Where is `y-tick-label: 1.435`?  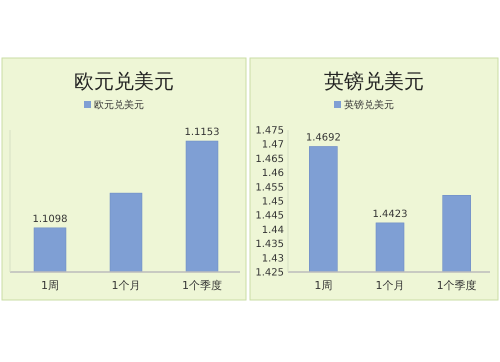 y-tick-label: 1.435 is located at coordinates (269, 244).